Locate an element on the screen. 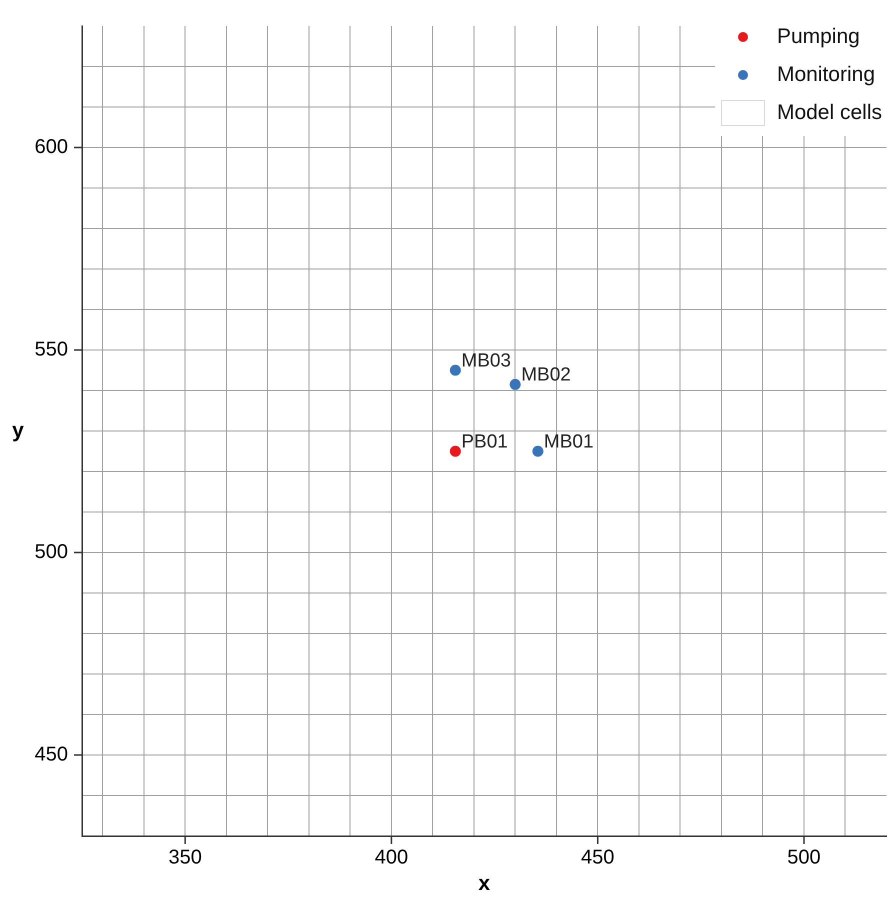 The image size is (892, 903). y-tick-label: 450 is located at coordinates (51, 755).